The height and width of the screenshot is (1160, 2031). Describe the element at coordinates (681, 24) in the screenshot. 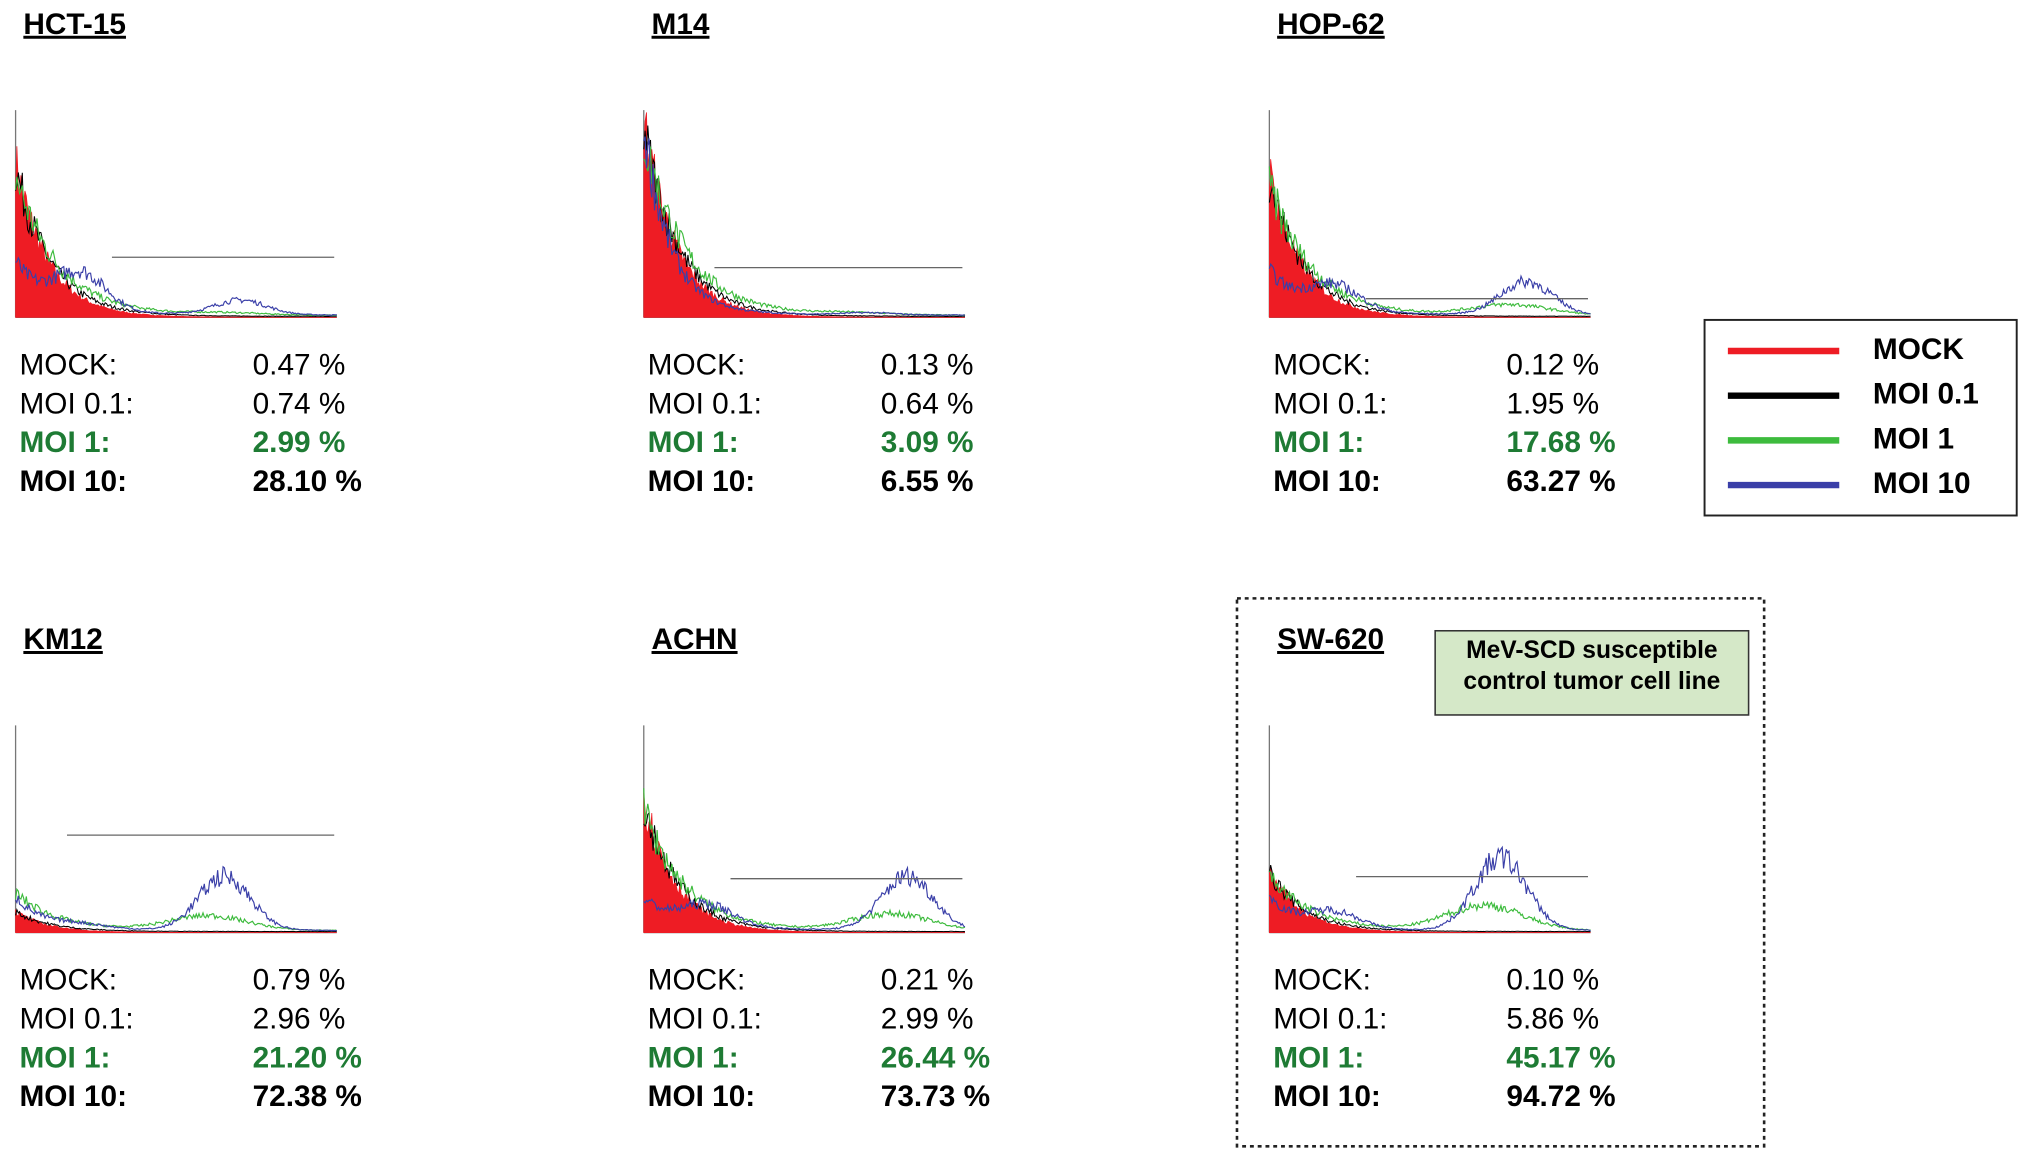

I see `panel-title: M14` at that location.